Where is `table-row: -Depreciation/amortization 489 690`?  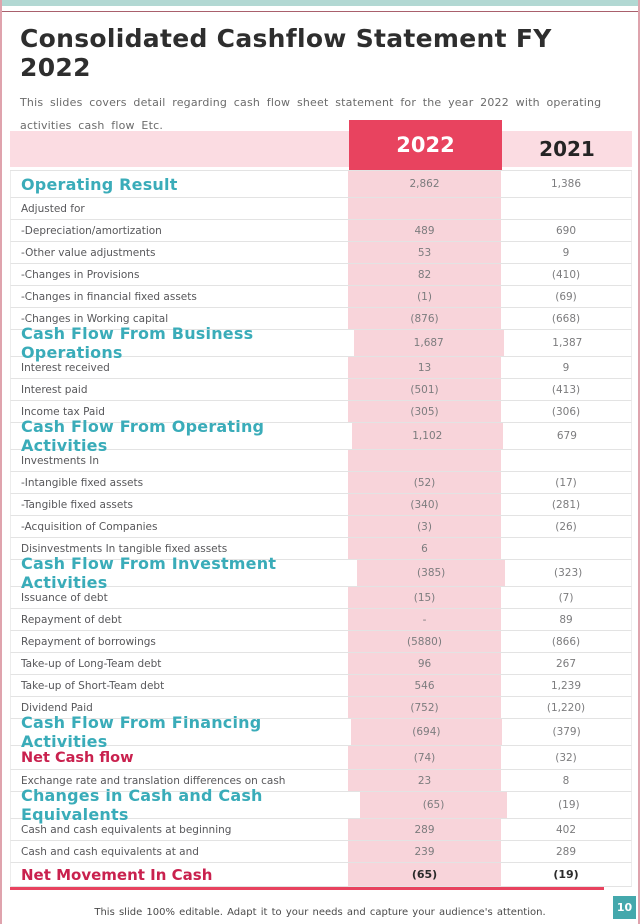
table-row: -Depreciation/amortization 489 690 is located at coordinates (321, 231).